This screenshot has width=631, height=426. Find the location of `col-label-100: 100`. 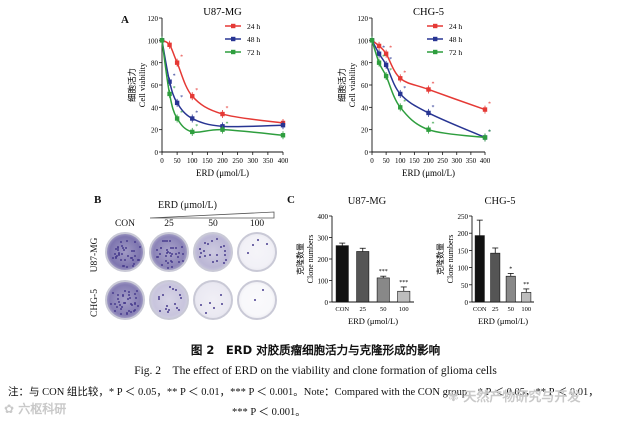

col-label-100: 100 is located at coordinates (257, 224).